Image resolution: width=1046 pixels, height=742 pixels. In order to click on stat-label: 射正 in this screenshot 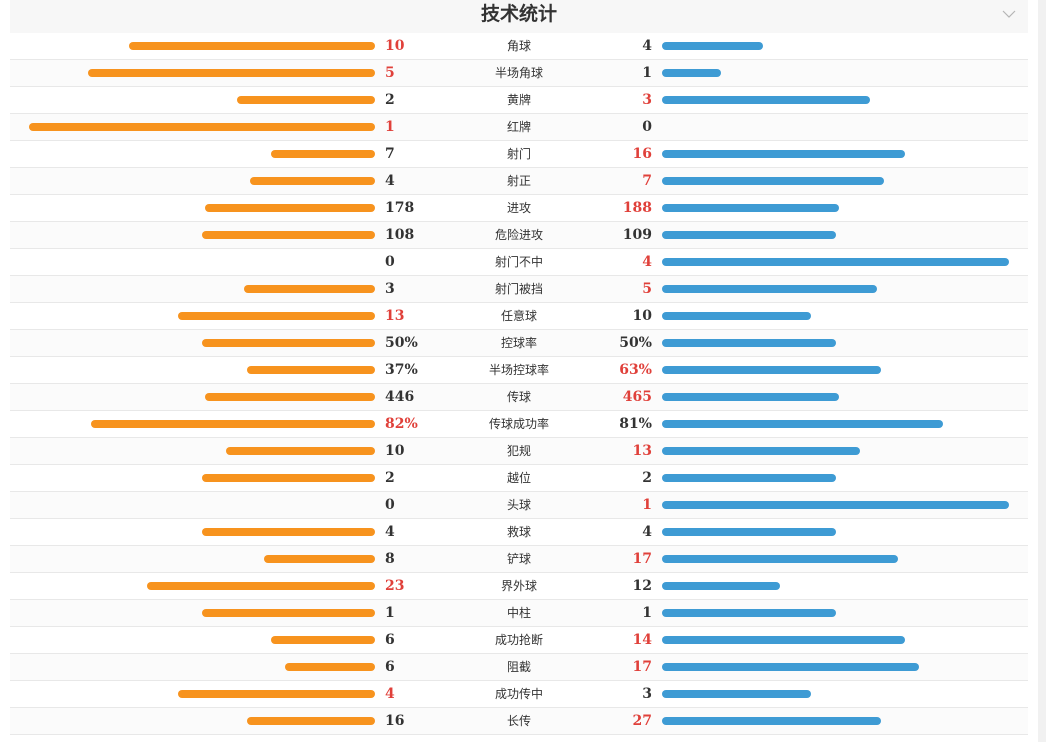, I will do `click(518, 181)`.